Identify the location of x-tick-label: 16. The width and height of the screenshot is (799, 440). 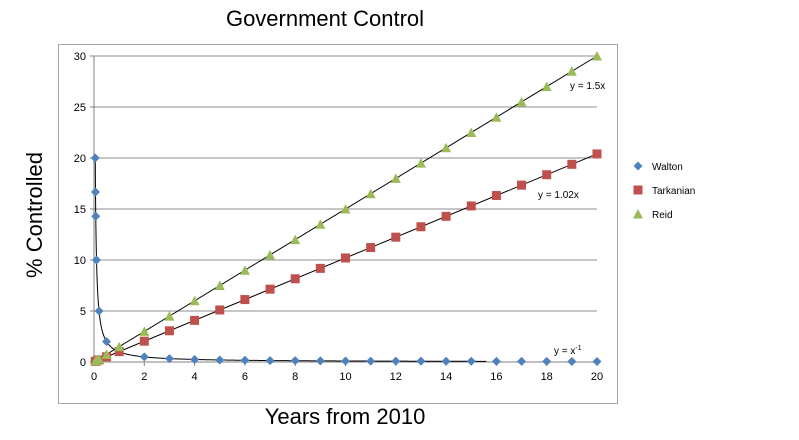
(496, 377).